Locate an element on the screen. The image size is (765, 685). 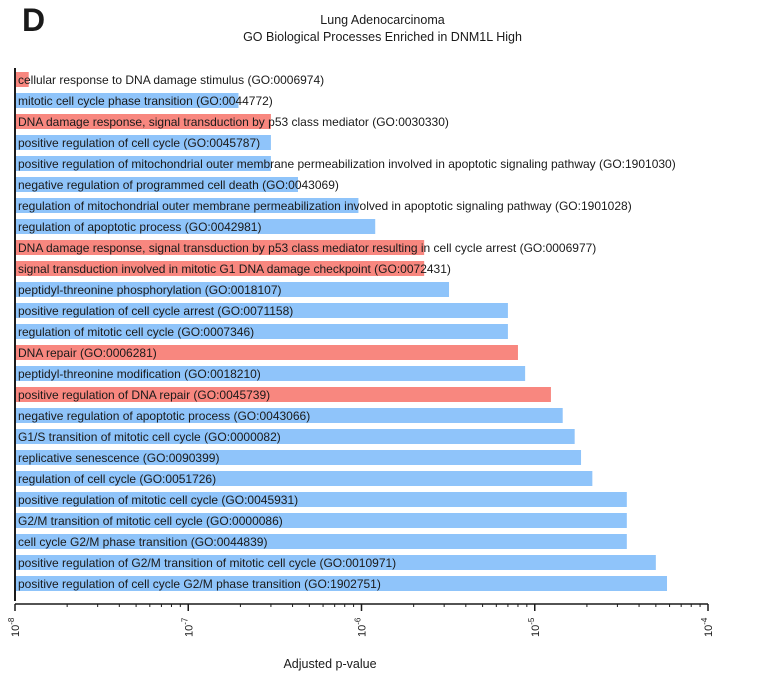
tick-label-text-0: 10-8 is located at coordinates (14, 627).